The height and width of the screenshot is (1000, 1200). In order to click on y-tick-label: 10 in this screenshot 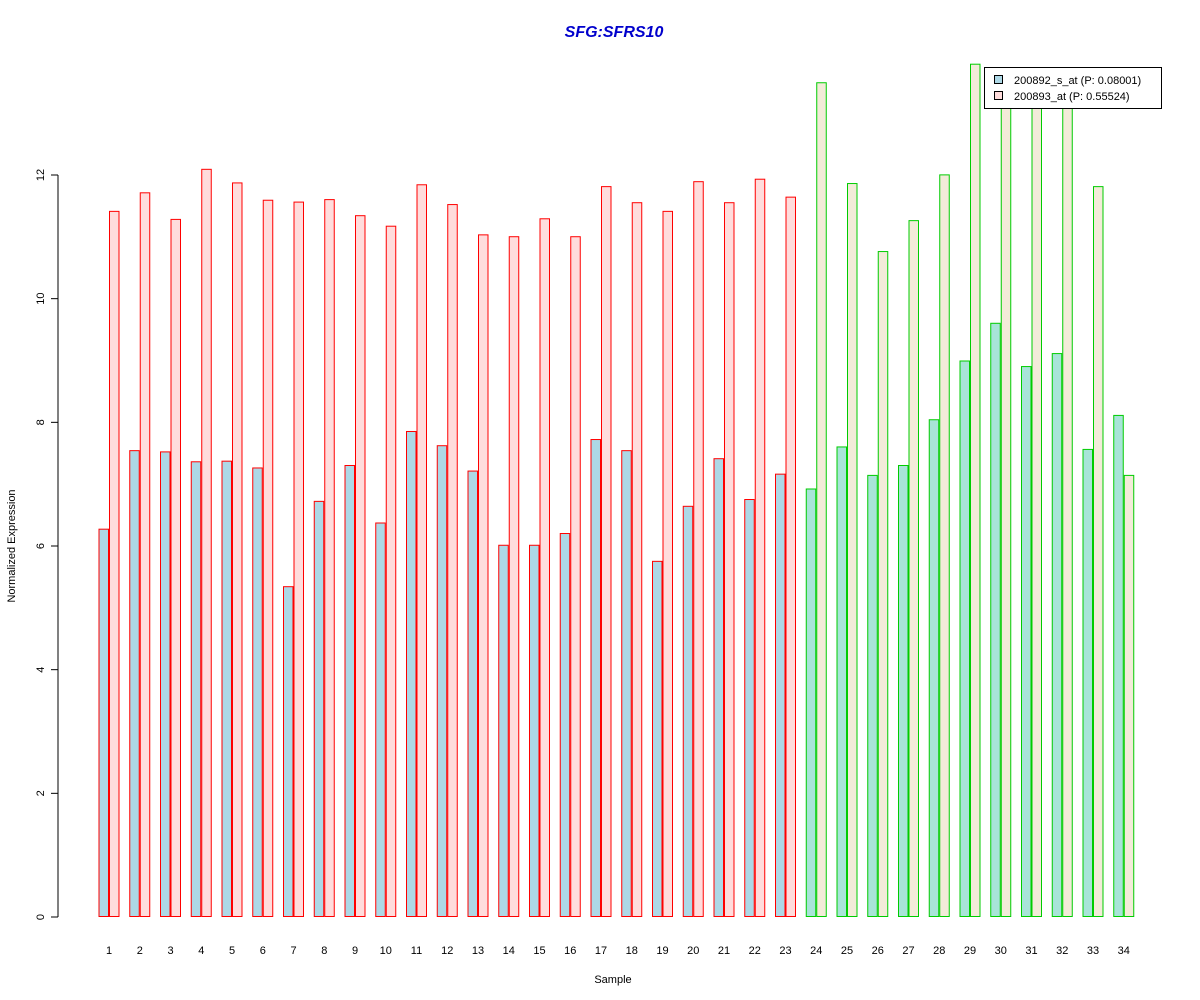, I will do `click(41, 299)`.